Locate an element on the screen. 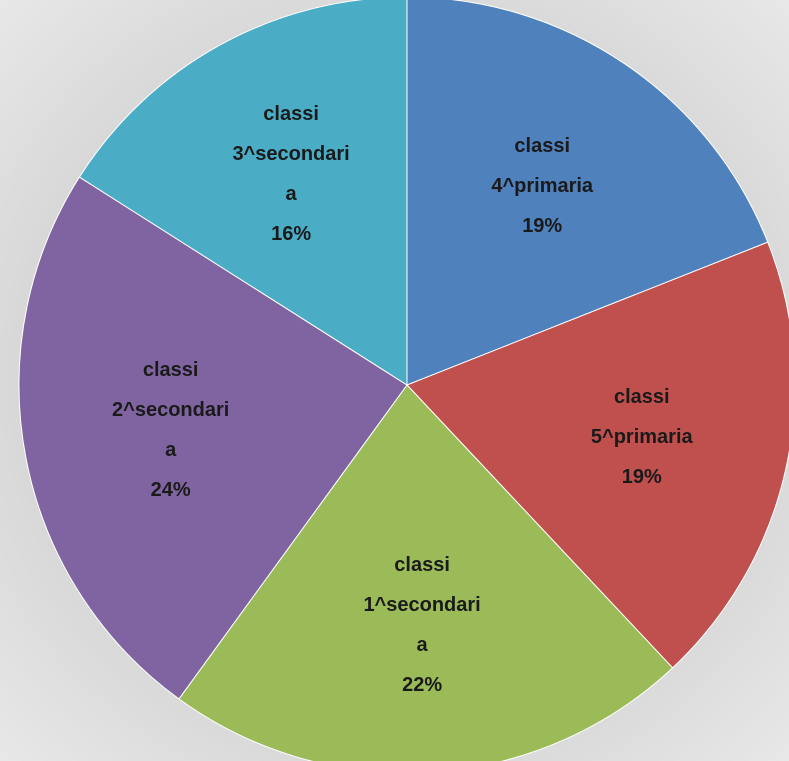  slice-label: classi 4^primaria 19% is located at coordinates (542, 186).